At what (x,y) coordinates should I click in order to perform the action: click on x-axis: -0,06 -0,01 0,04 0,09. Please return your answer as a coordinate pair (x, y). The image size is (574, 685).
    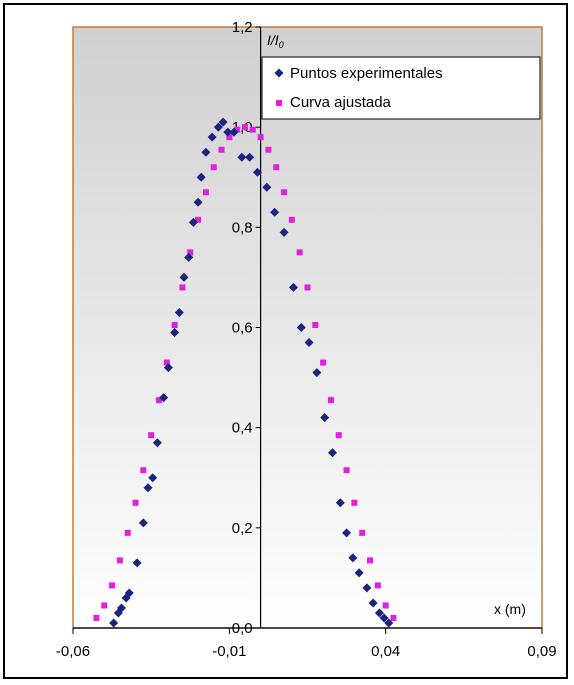
    Looking at the image, I should click on (306, 643).